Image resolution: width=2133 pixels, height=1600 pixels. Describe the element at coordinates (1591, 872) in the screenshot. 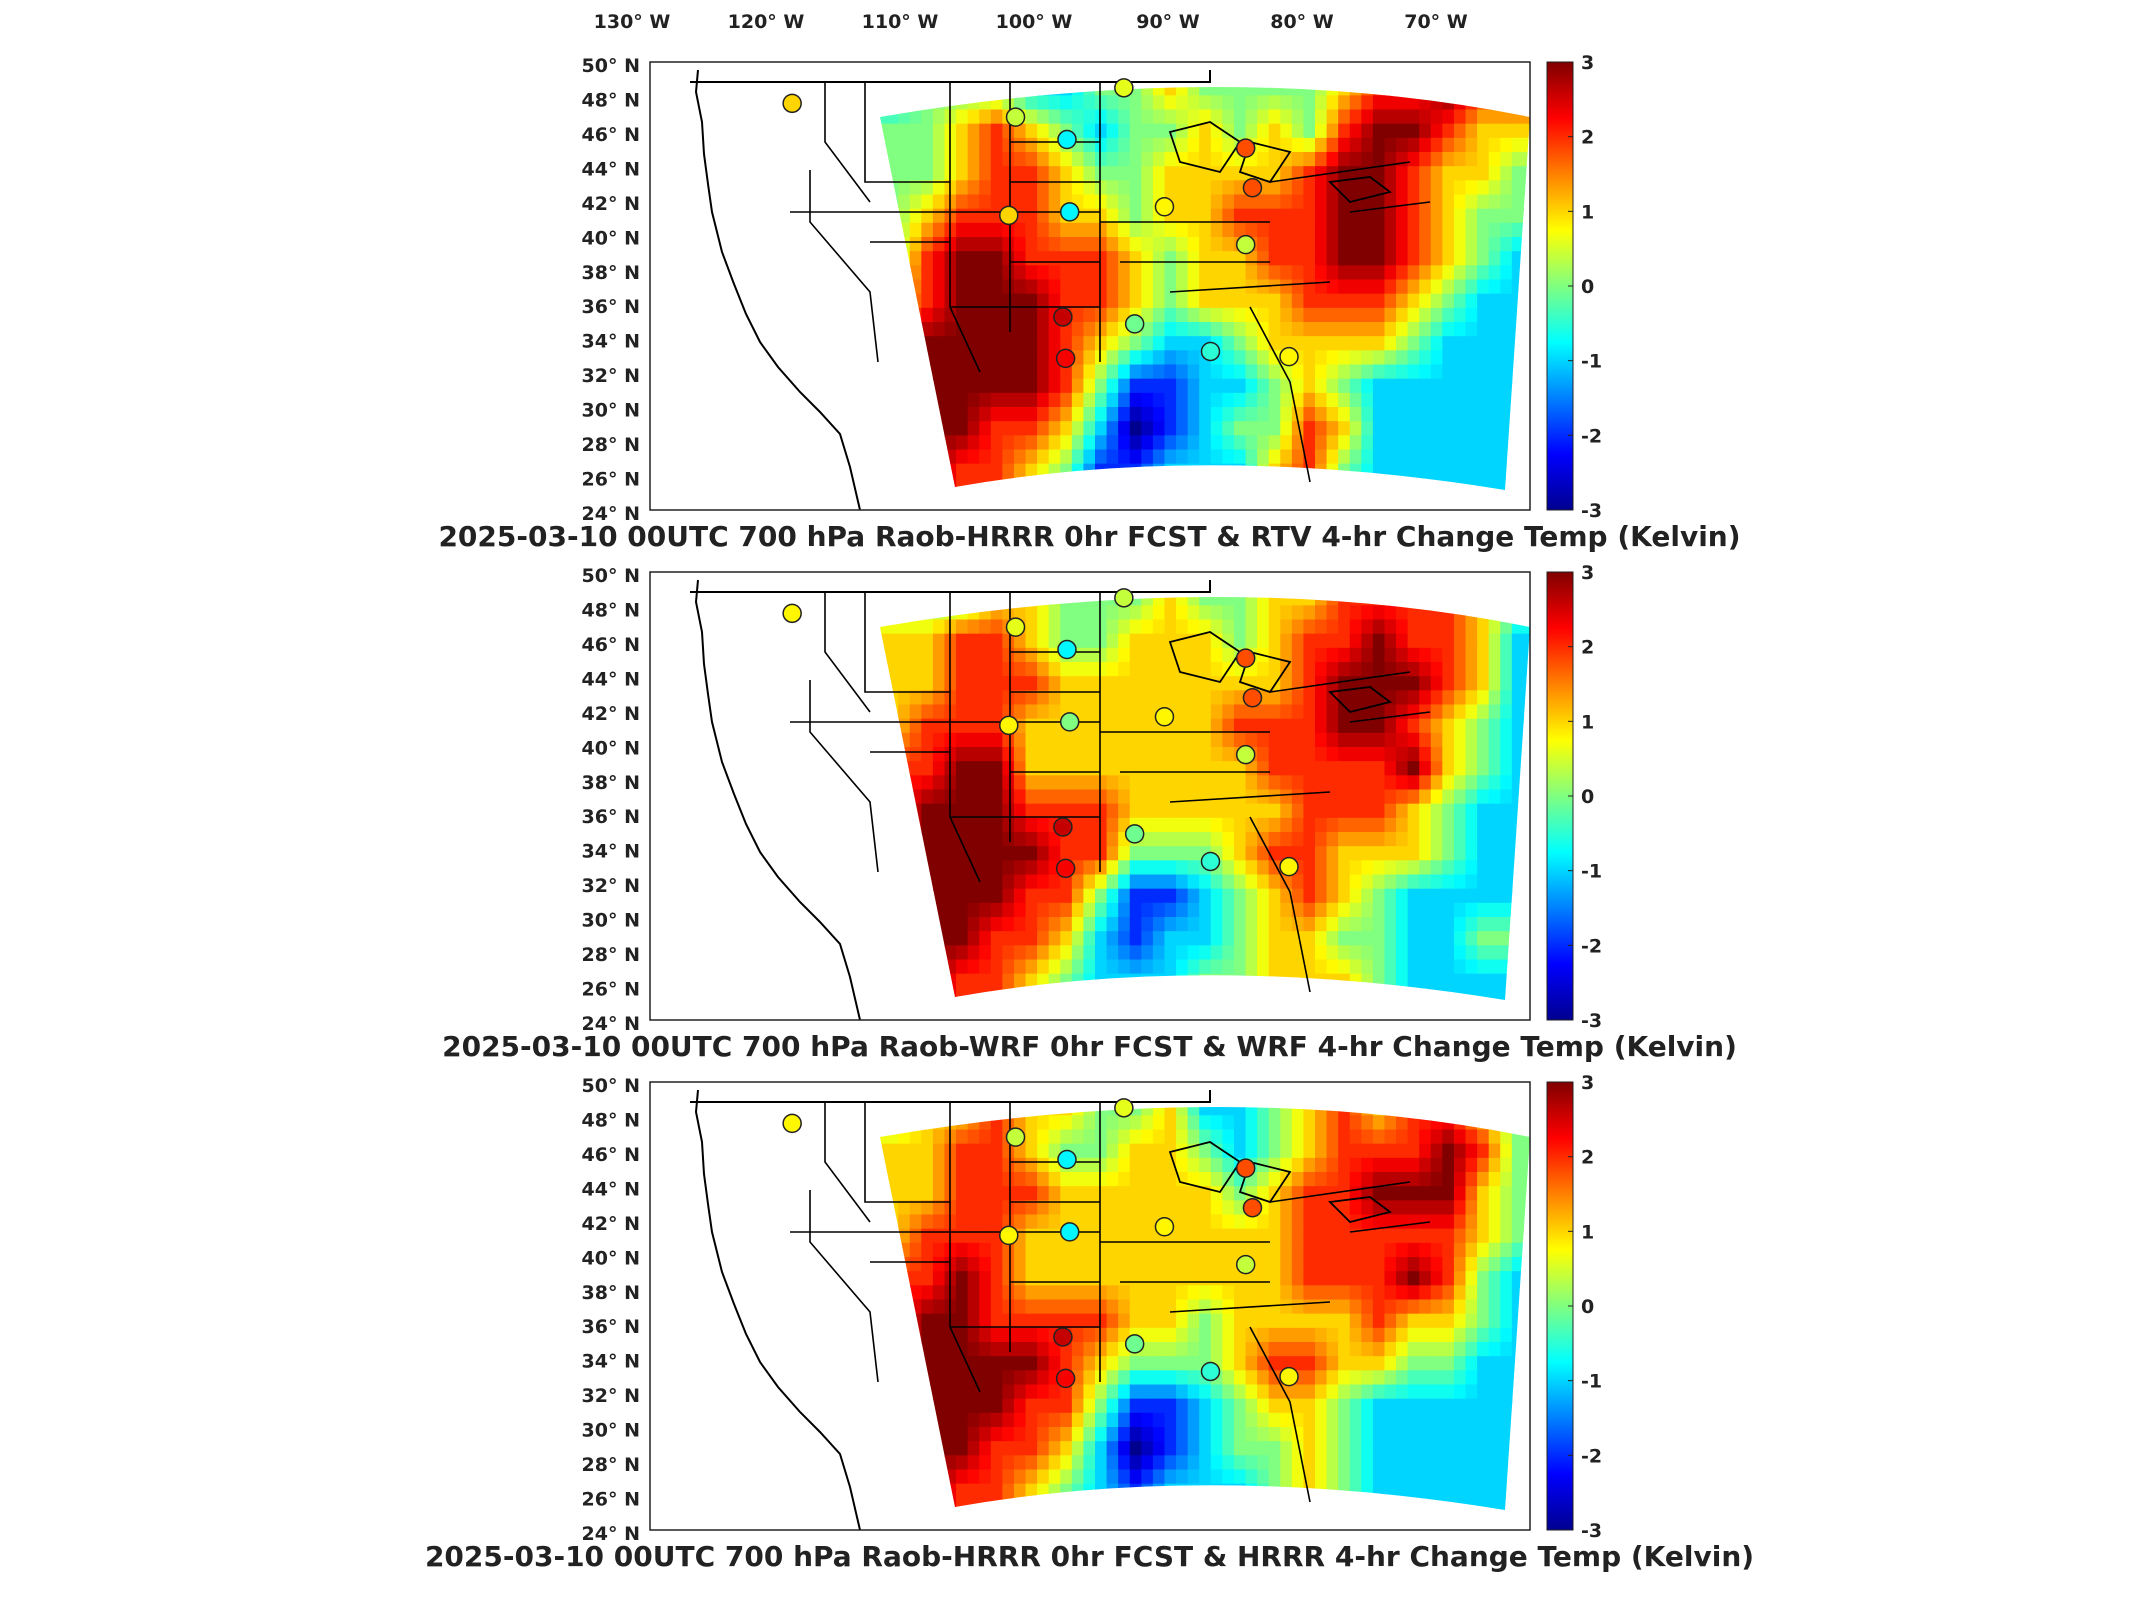

I see `colorbar-tick-label: -1` at that location.